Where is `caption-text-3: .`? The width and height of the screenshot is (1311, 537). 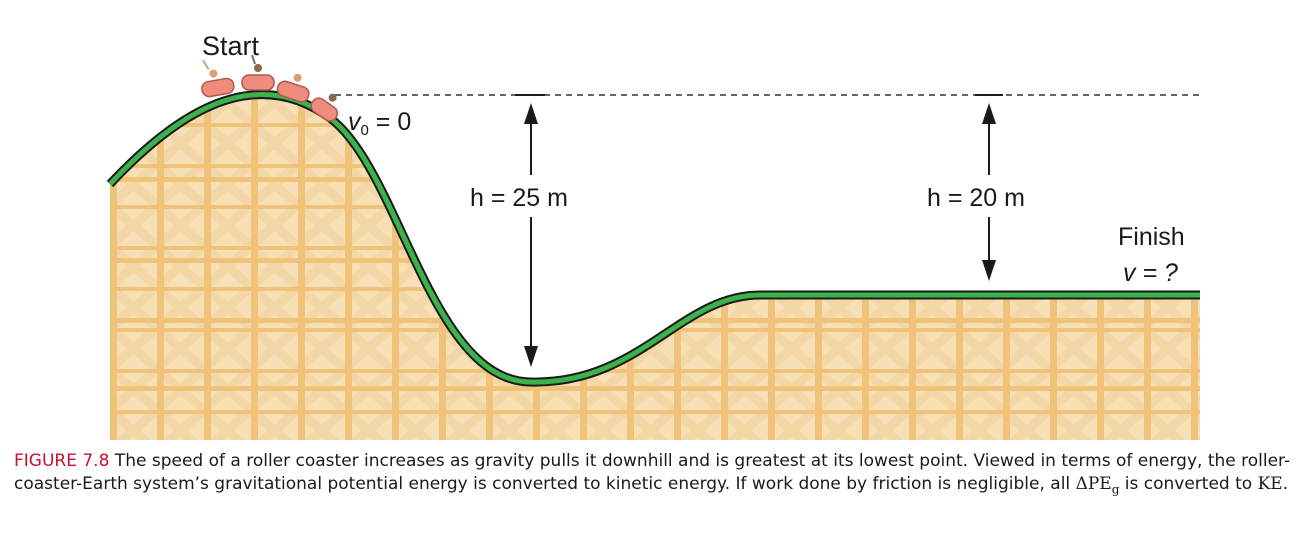
caption-text-3: . is located at coordinates (1285, 484).